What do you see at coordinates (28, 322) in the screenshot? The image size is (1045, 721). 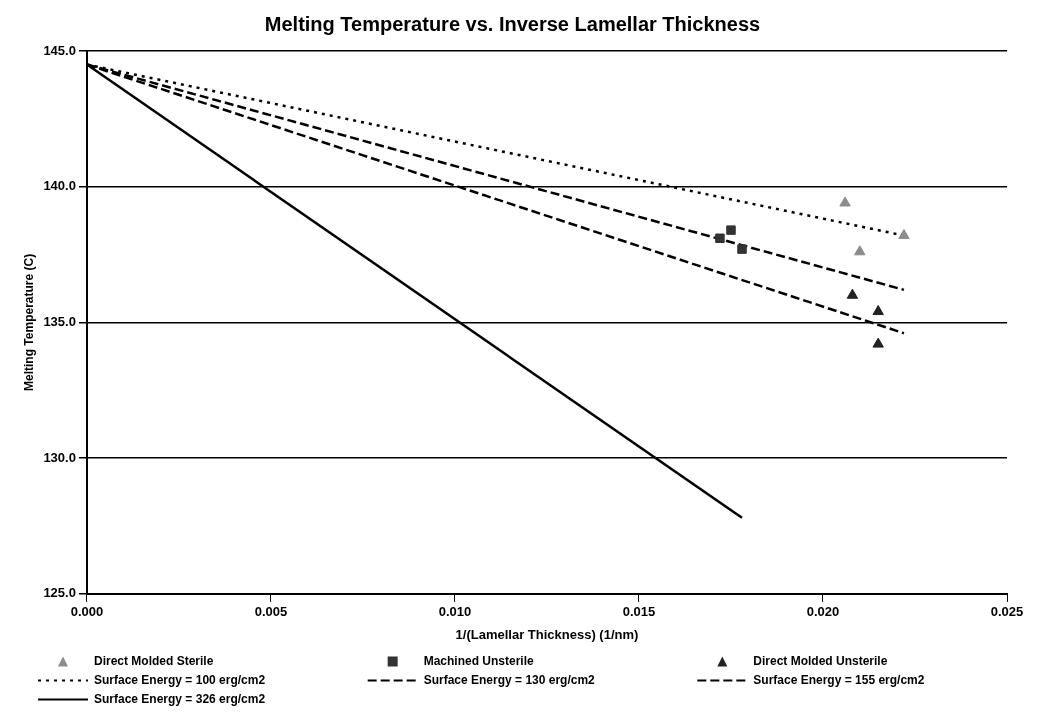 I see `y-axis-title: Melting Temperature (C)` at bounding box center [28, 322].